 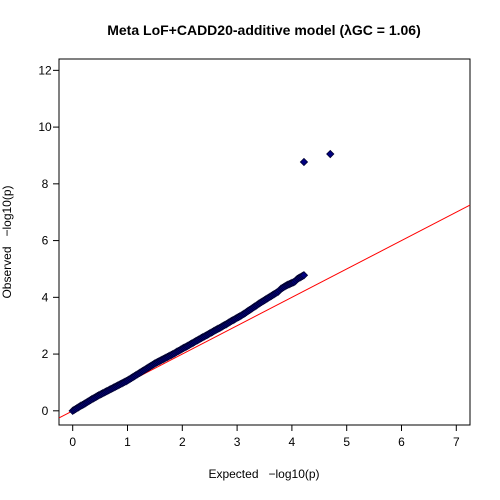 What do you see at coordinates (127, 442) in the screenshot?
I see `x-tick-label: 1` at bounding box center [127, 442].